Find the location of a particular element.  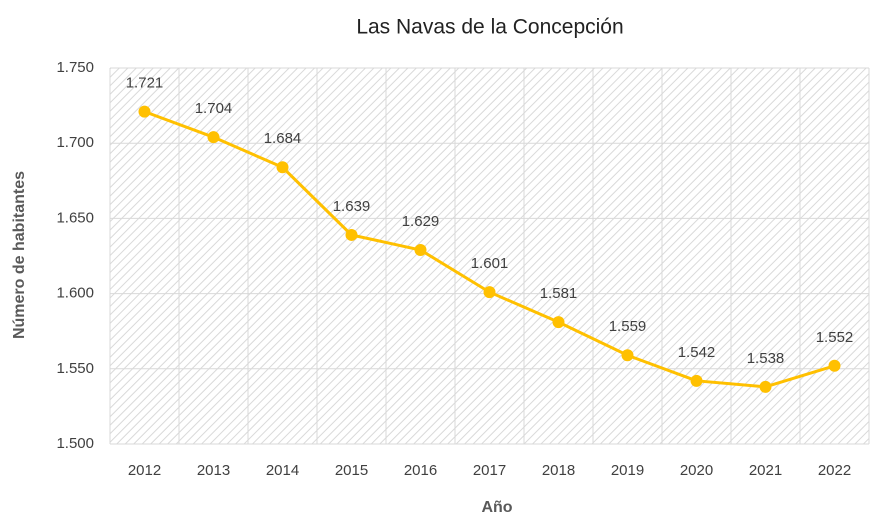

x-tick-label: 2019 is located at coordinates (627, 470).